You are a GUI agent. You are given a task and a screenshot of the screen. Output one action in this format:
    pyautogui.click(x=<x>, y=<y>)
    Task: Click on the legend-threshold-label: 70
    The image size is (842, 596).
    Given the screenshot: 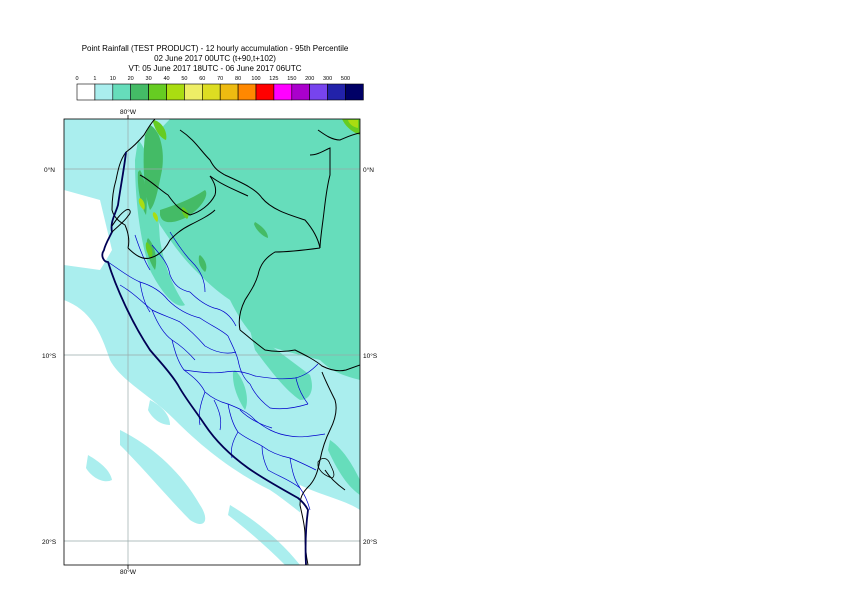 What is the action you would take?
    pyautogui.click(x=220, y=79)
    